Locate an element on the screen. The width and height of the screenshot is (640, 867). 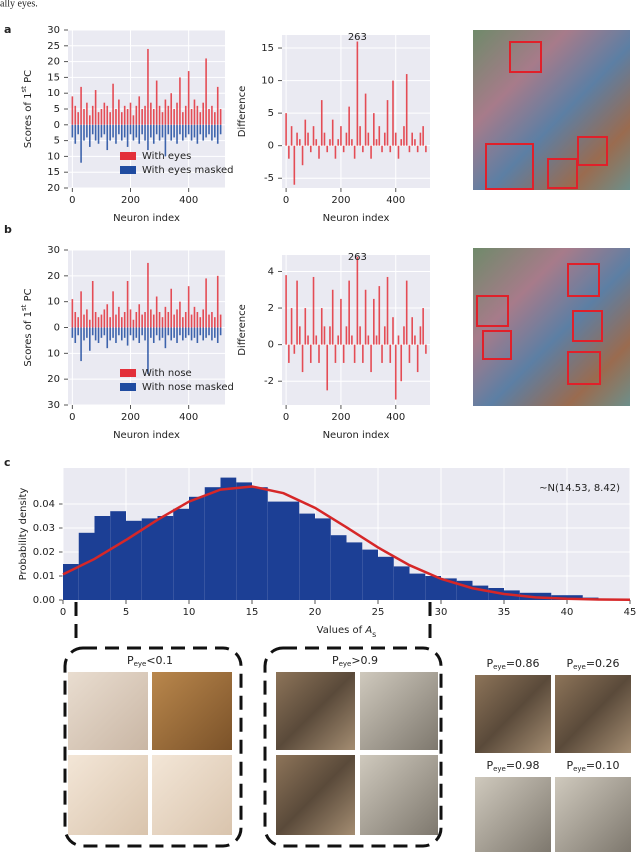
caption-p: P is located at coordinates (569, 663).